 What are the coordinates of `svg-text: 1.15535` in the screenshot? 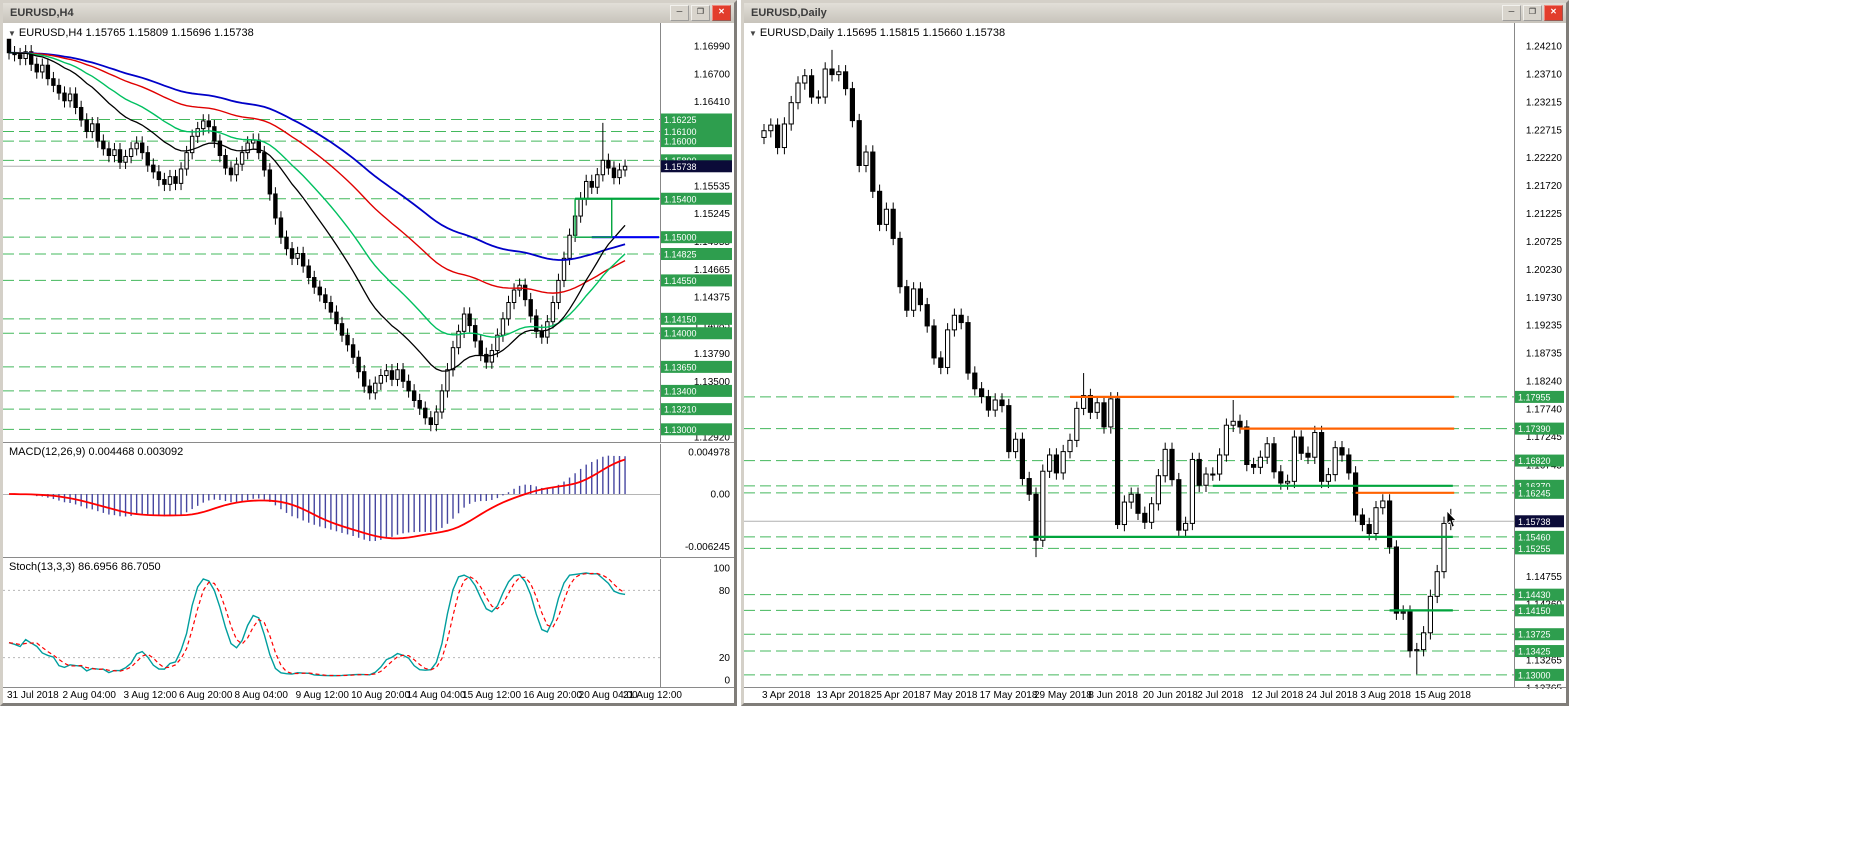 It's located at (712, 186).